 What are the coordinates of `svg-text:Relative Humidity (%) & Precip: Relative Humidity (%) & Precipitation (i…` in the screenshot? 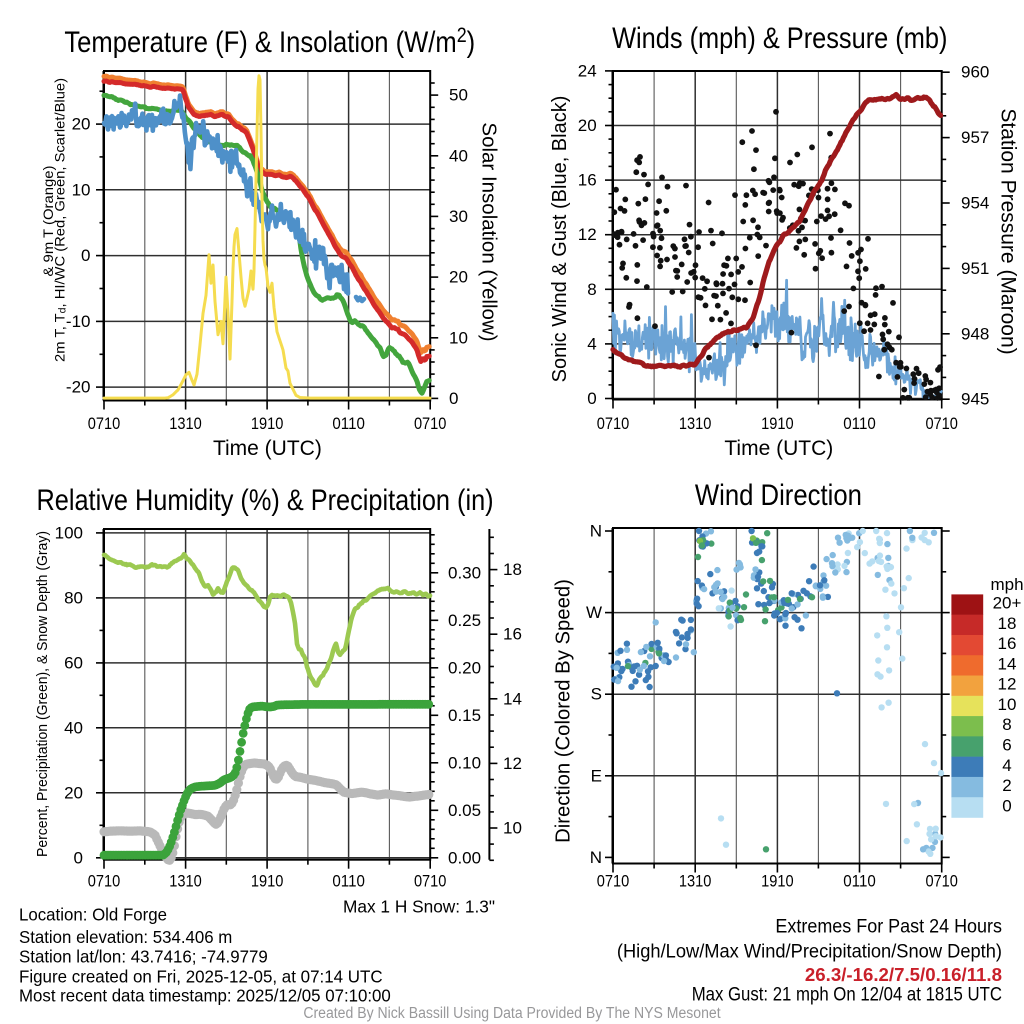 It's located at (265, 500).